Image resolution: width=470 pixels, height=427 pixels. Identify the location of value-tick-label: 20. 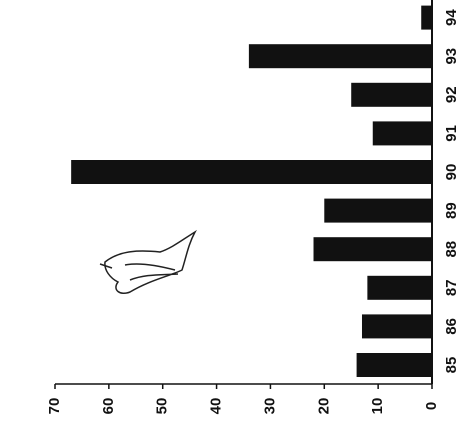
(323, 406).